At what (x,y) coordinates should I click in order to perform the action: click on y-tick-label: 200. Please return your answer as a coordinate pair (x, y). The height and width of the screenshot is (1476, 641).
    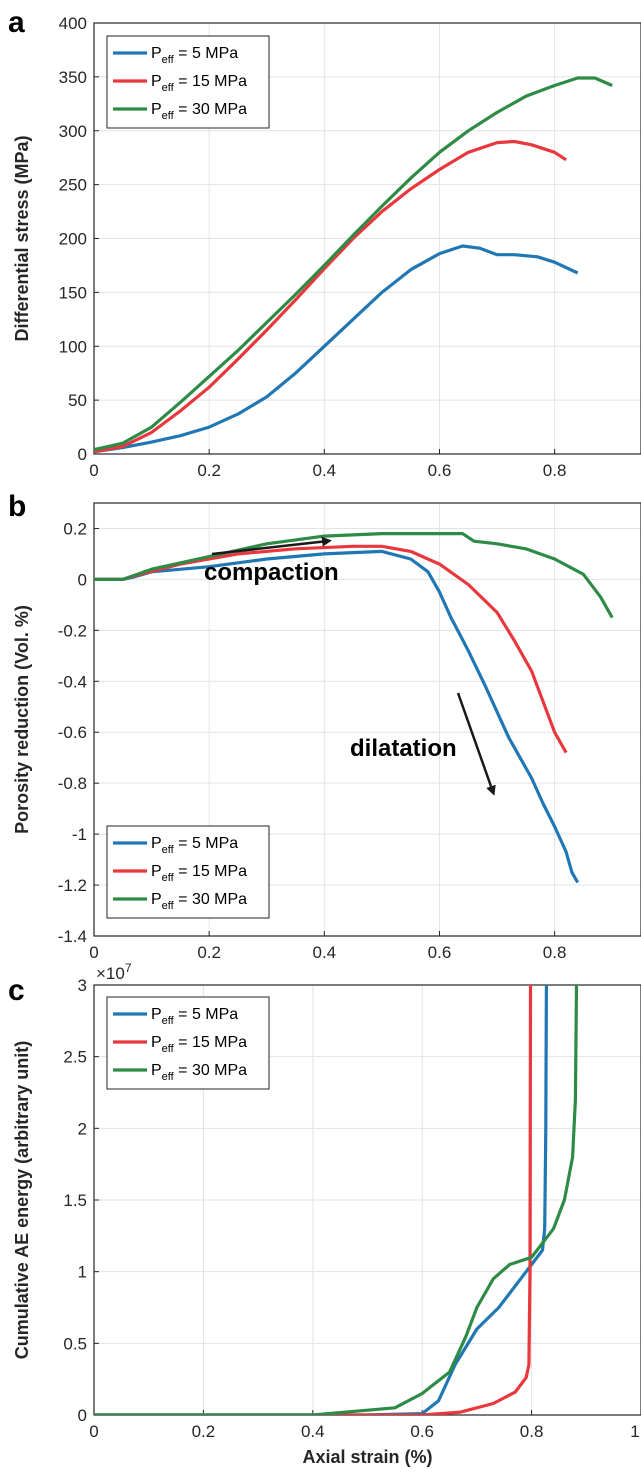
    Looking at the image, I should click on (73, 239).